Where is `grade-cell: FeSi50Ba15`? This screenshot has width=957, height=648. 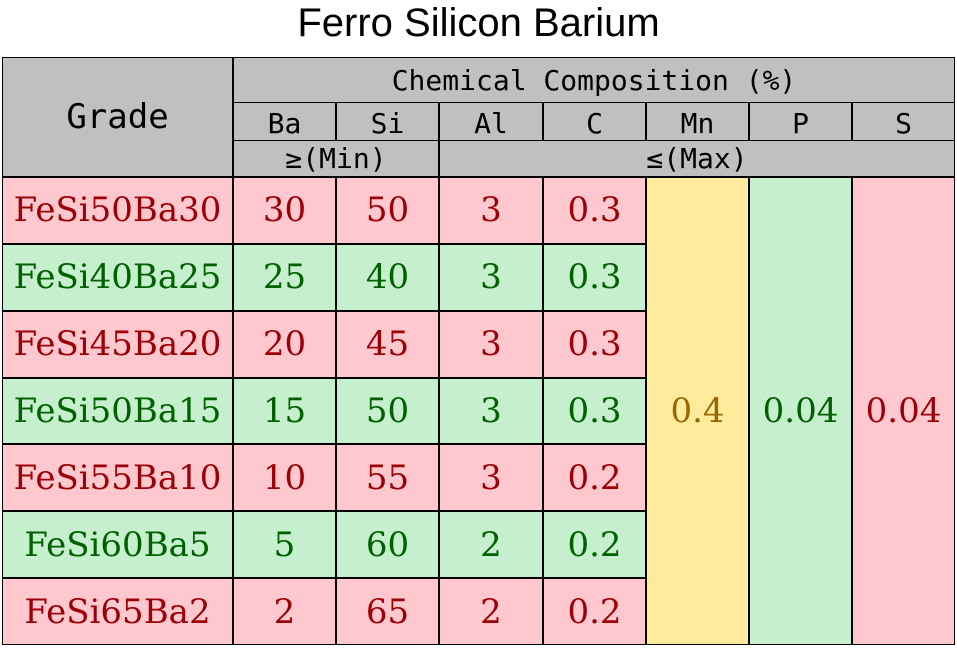 grade-cell: FeSi50Ba15 is located at coordinates (117, 411).